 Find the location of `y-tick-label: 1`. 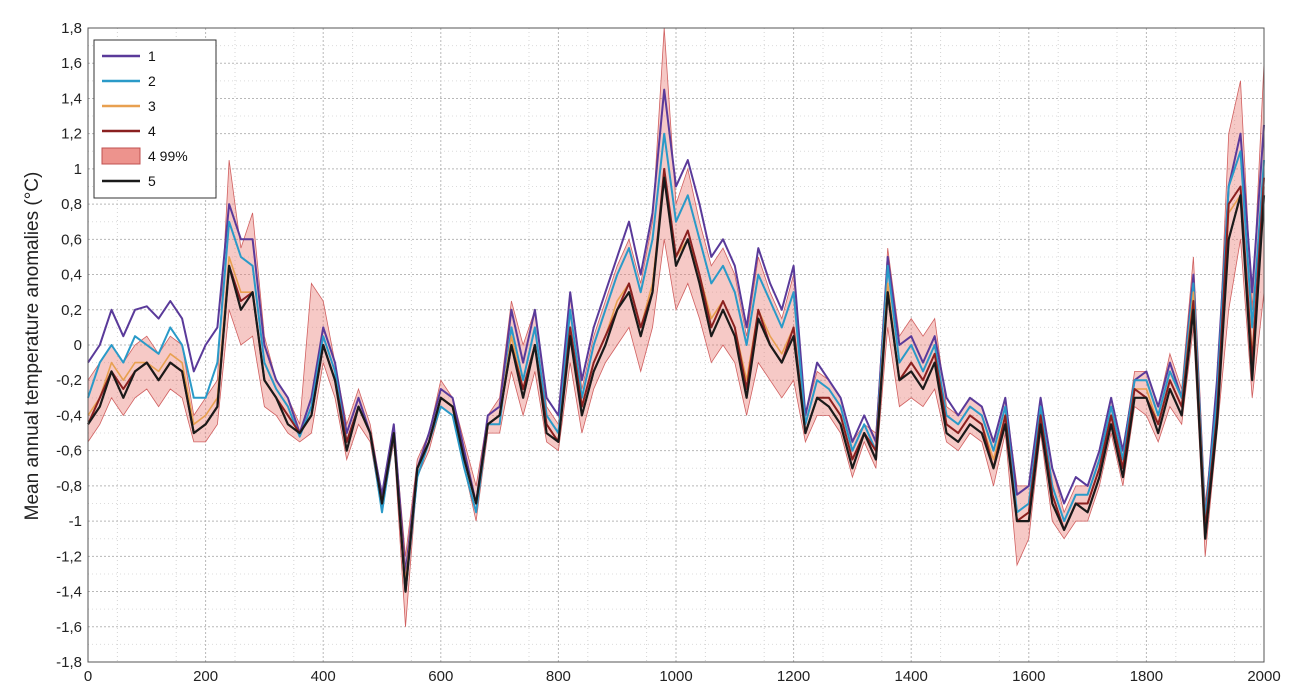

y-tick-label: 1 is located at coordinates (78, 169).